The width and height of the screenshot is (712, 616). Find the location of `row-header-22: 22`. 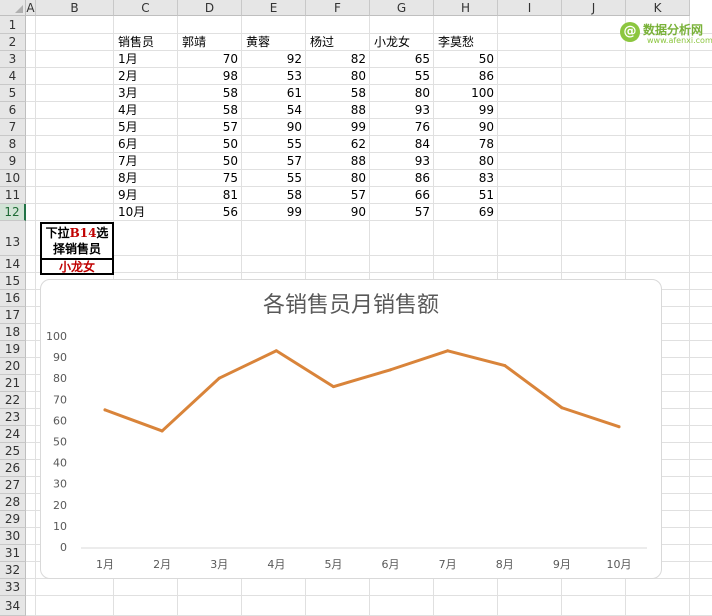

row-header-22: 22 is located at coordinates (13, 400).